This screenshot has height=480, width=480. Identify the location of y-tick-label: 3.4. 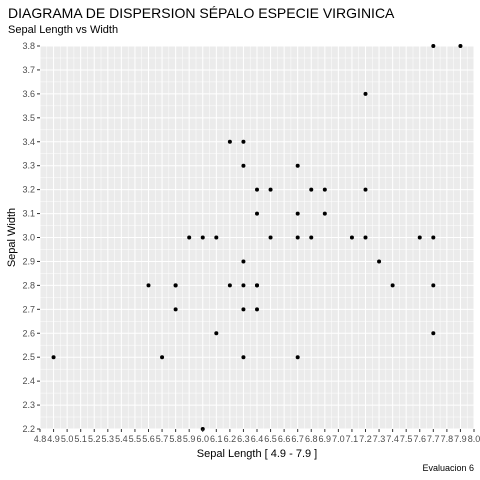
(28, 142).